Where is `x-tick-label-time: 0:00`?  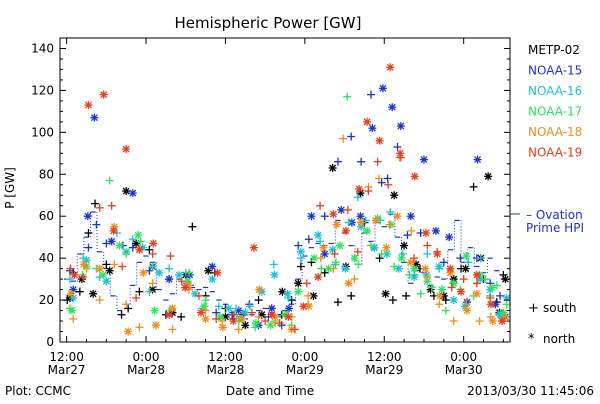 x-tick-label-time: 0:00 is located at coordinates (304, 357).